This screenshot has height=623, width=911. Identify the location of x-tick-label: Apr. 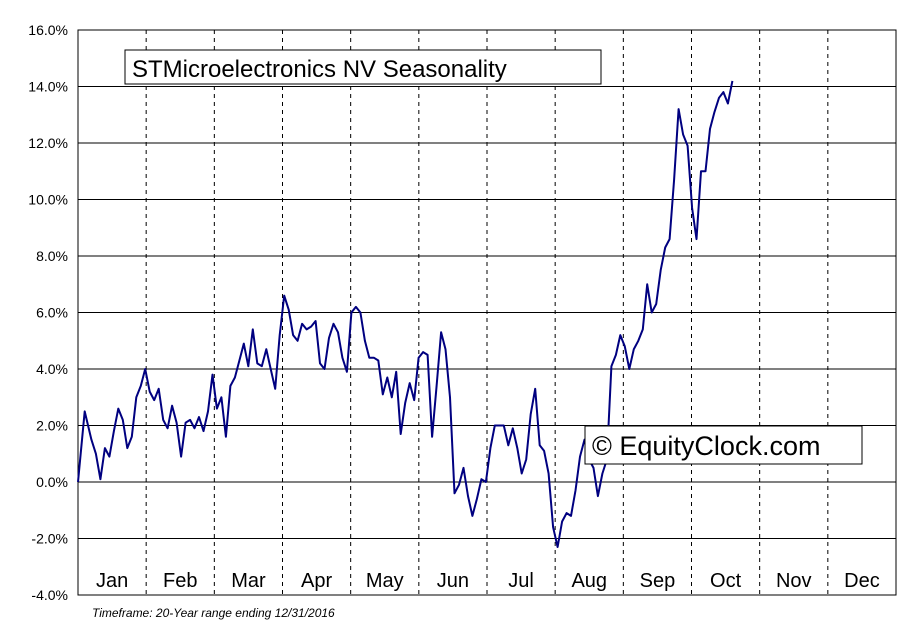
(316, 581).